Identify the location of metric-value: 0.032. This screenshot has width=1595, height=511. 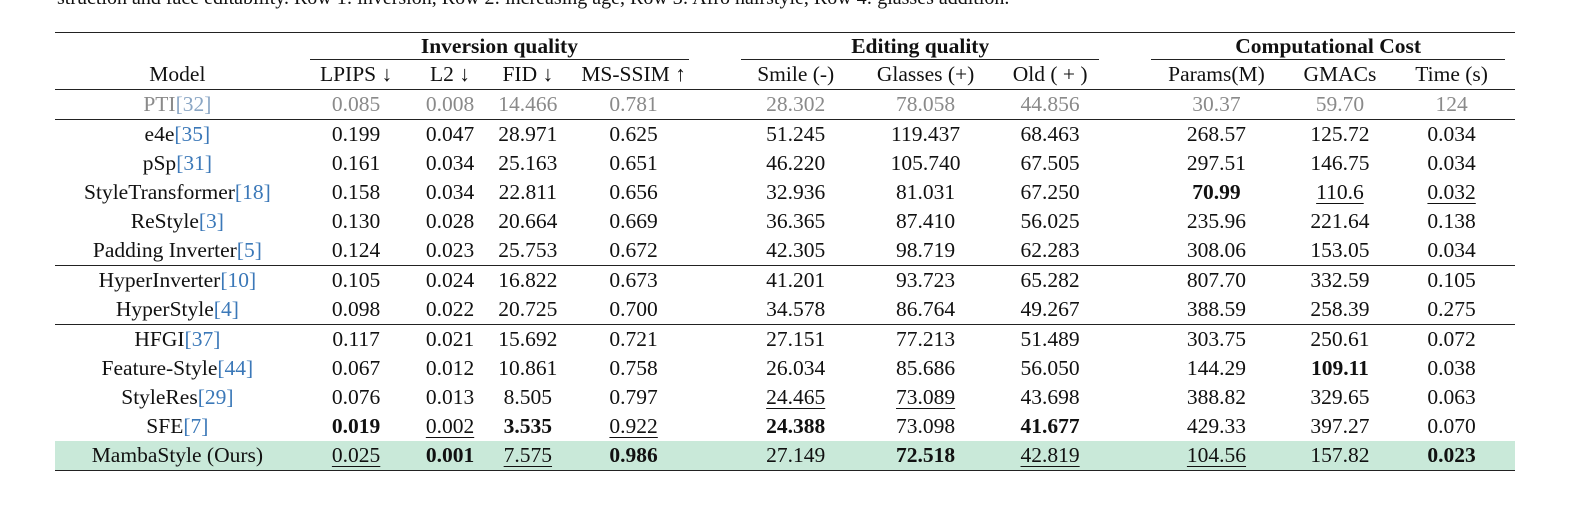
(1451, 192).